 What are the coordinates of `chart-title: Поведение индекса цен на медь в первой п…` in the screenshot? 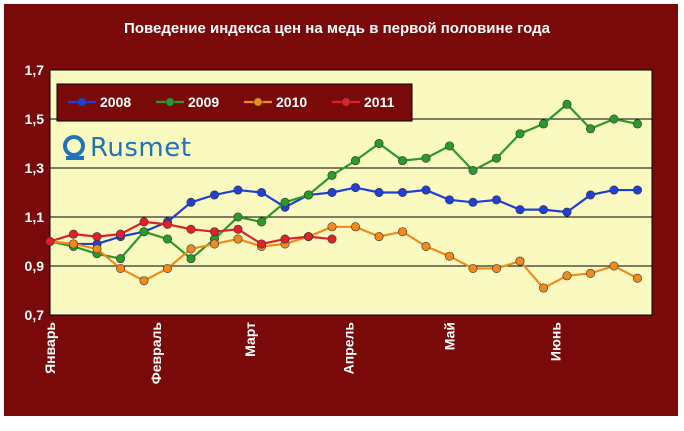 It's located at (337, 28).